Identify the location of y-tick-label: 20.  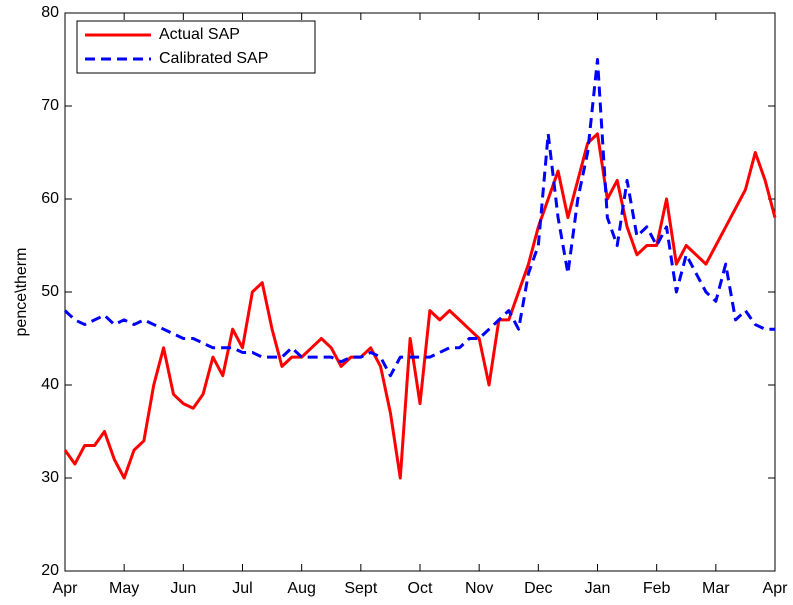
(50, 570).